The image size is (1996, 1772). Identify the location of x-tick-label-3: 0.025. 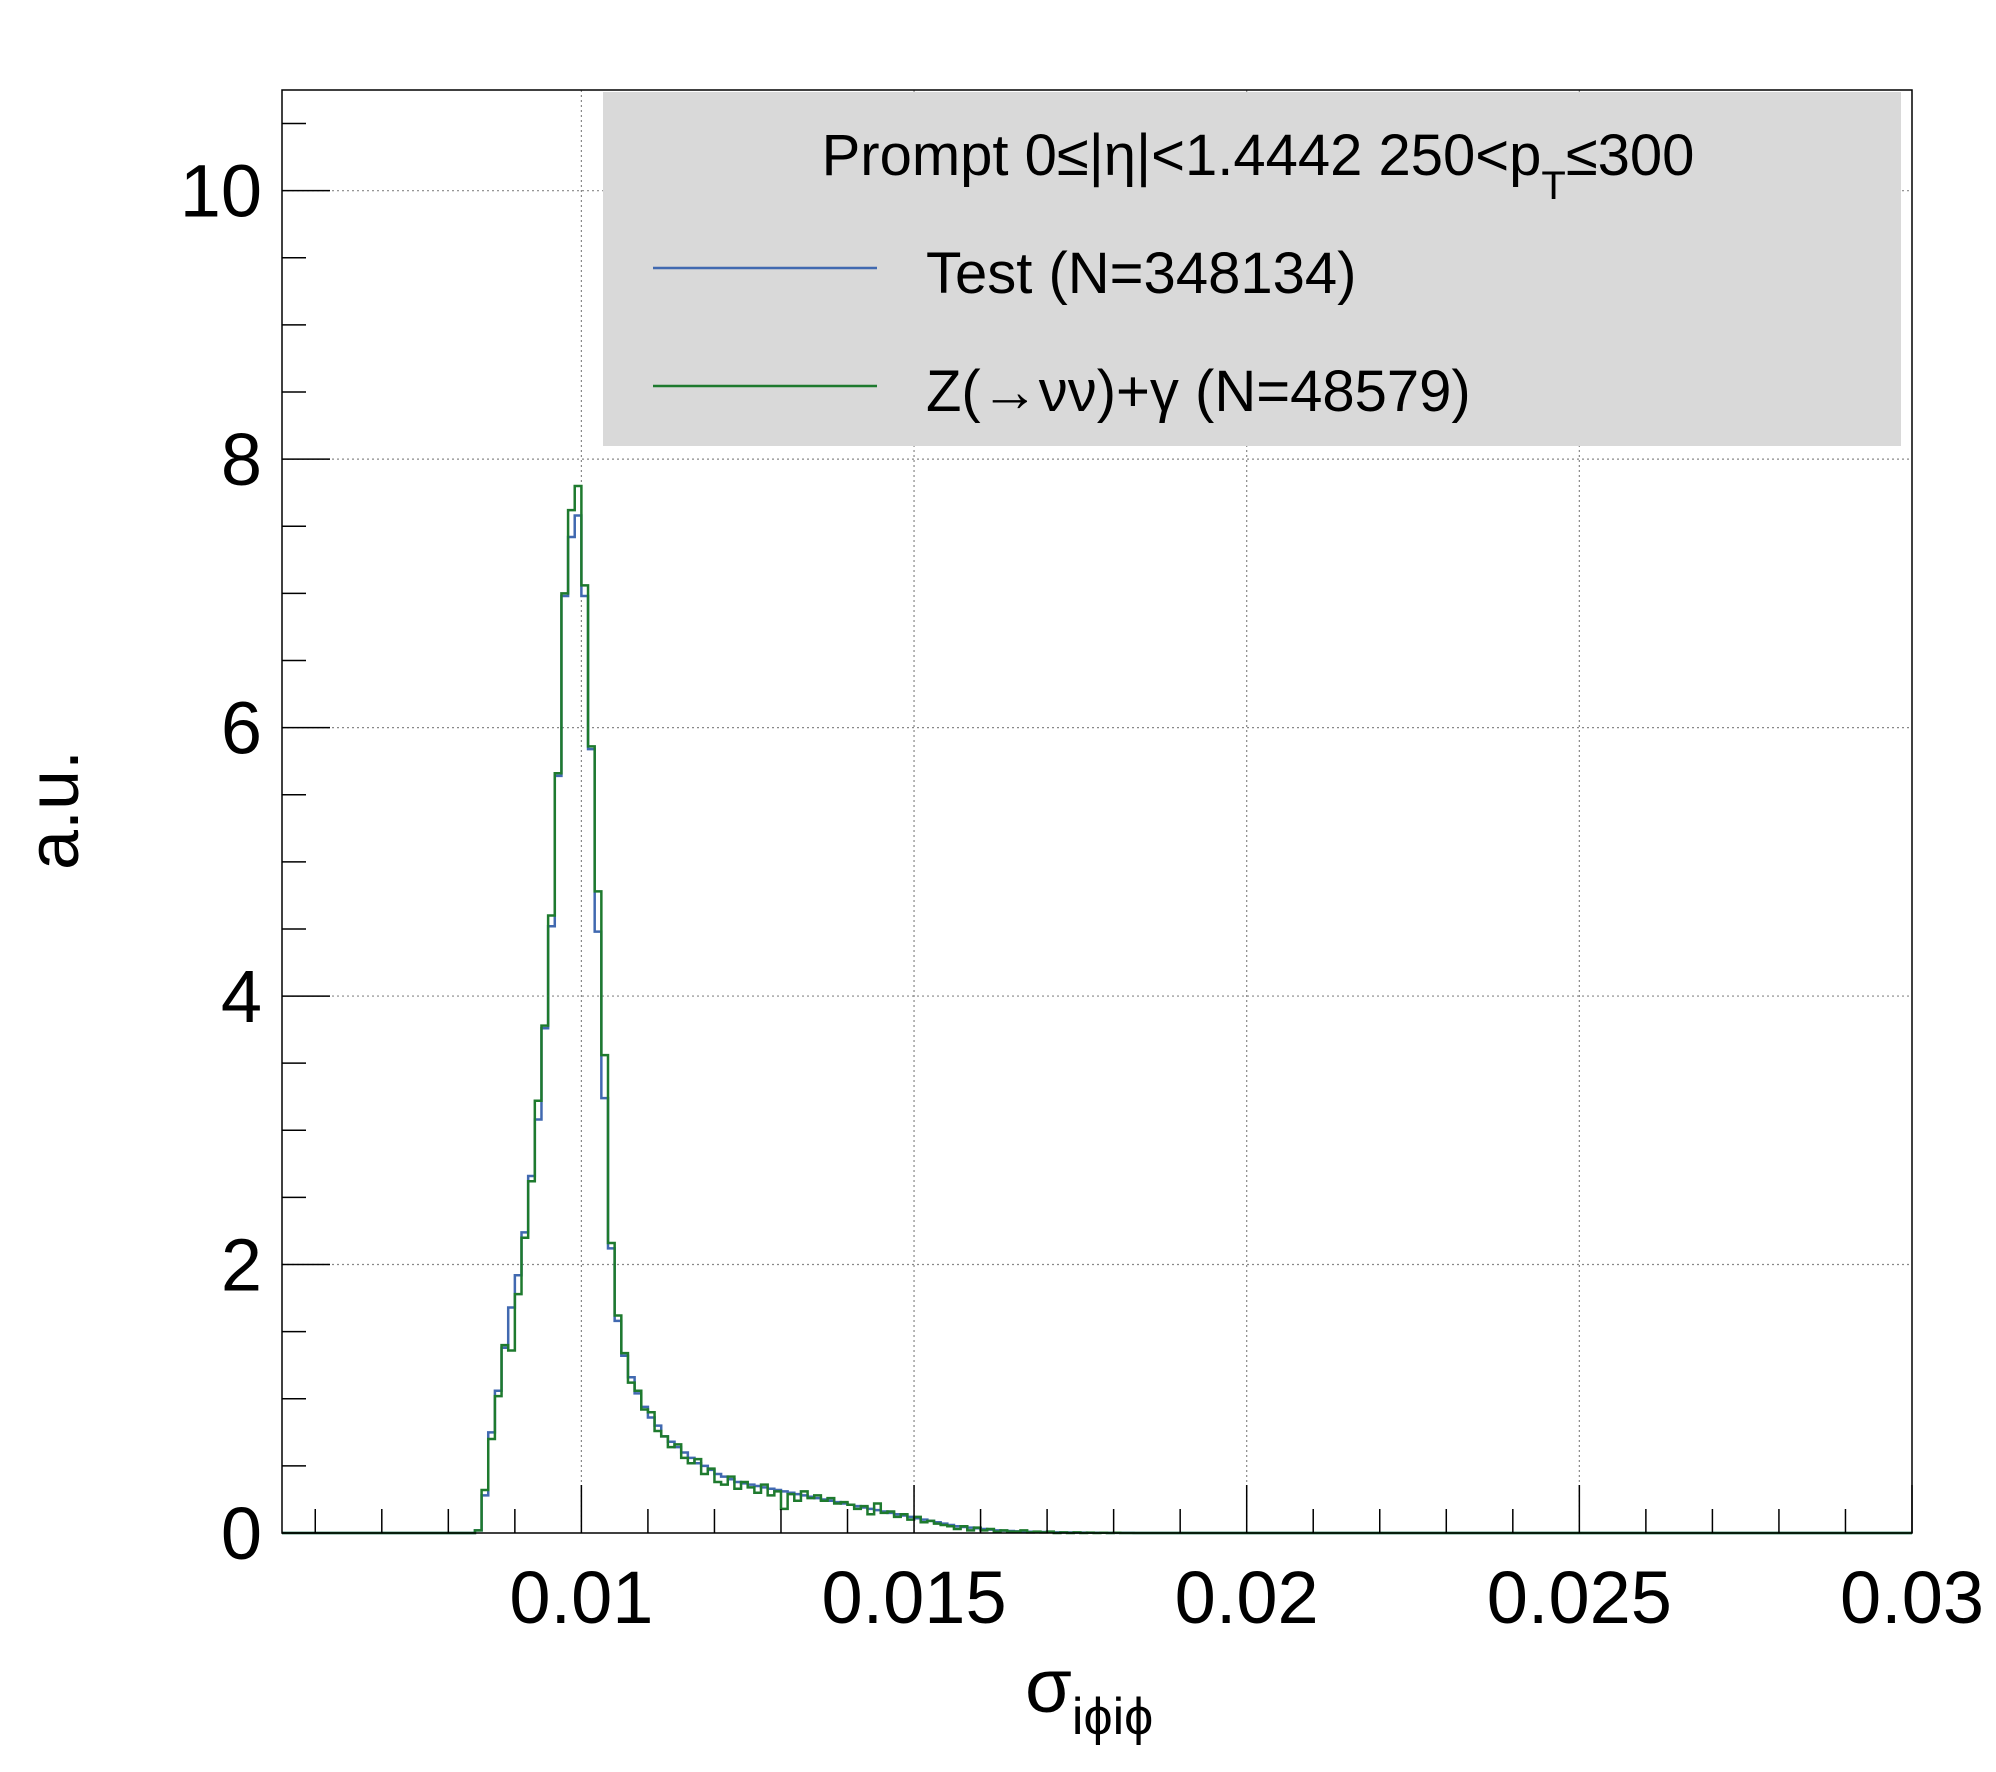
(1579, 1597).